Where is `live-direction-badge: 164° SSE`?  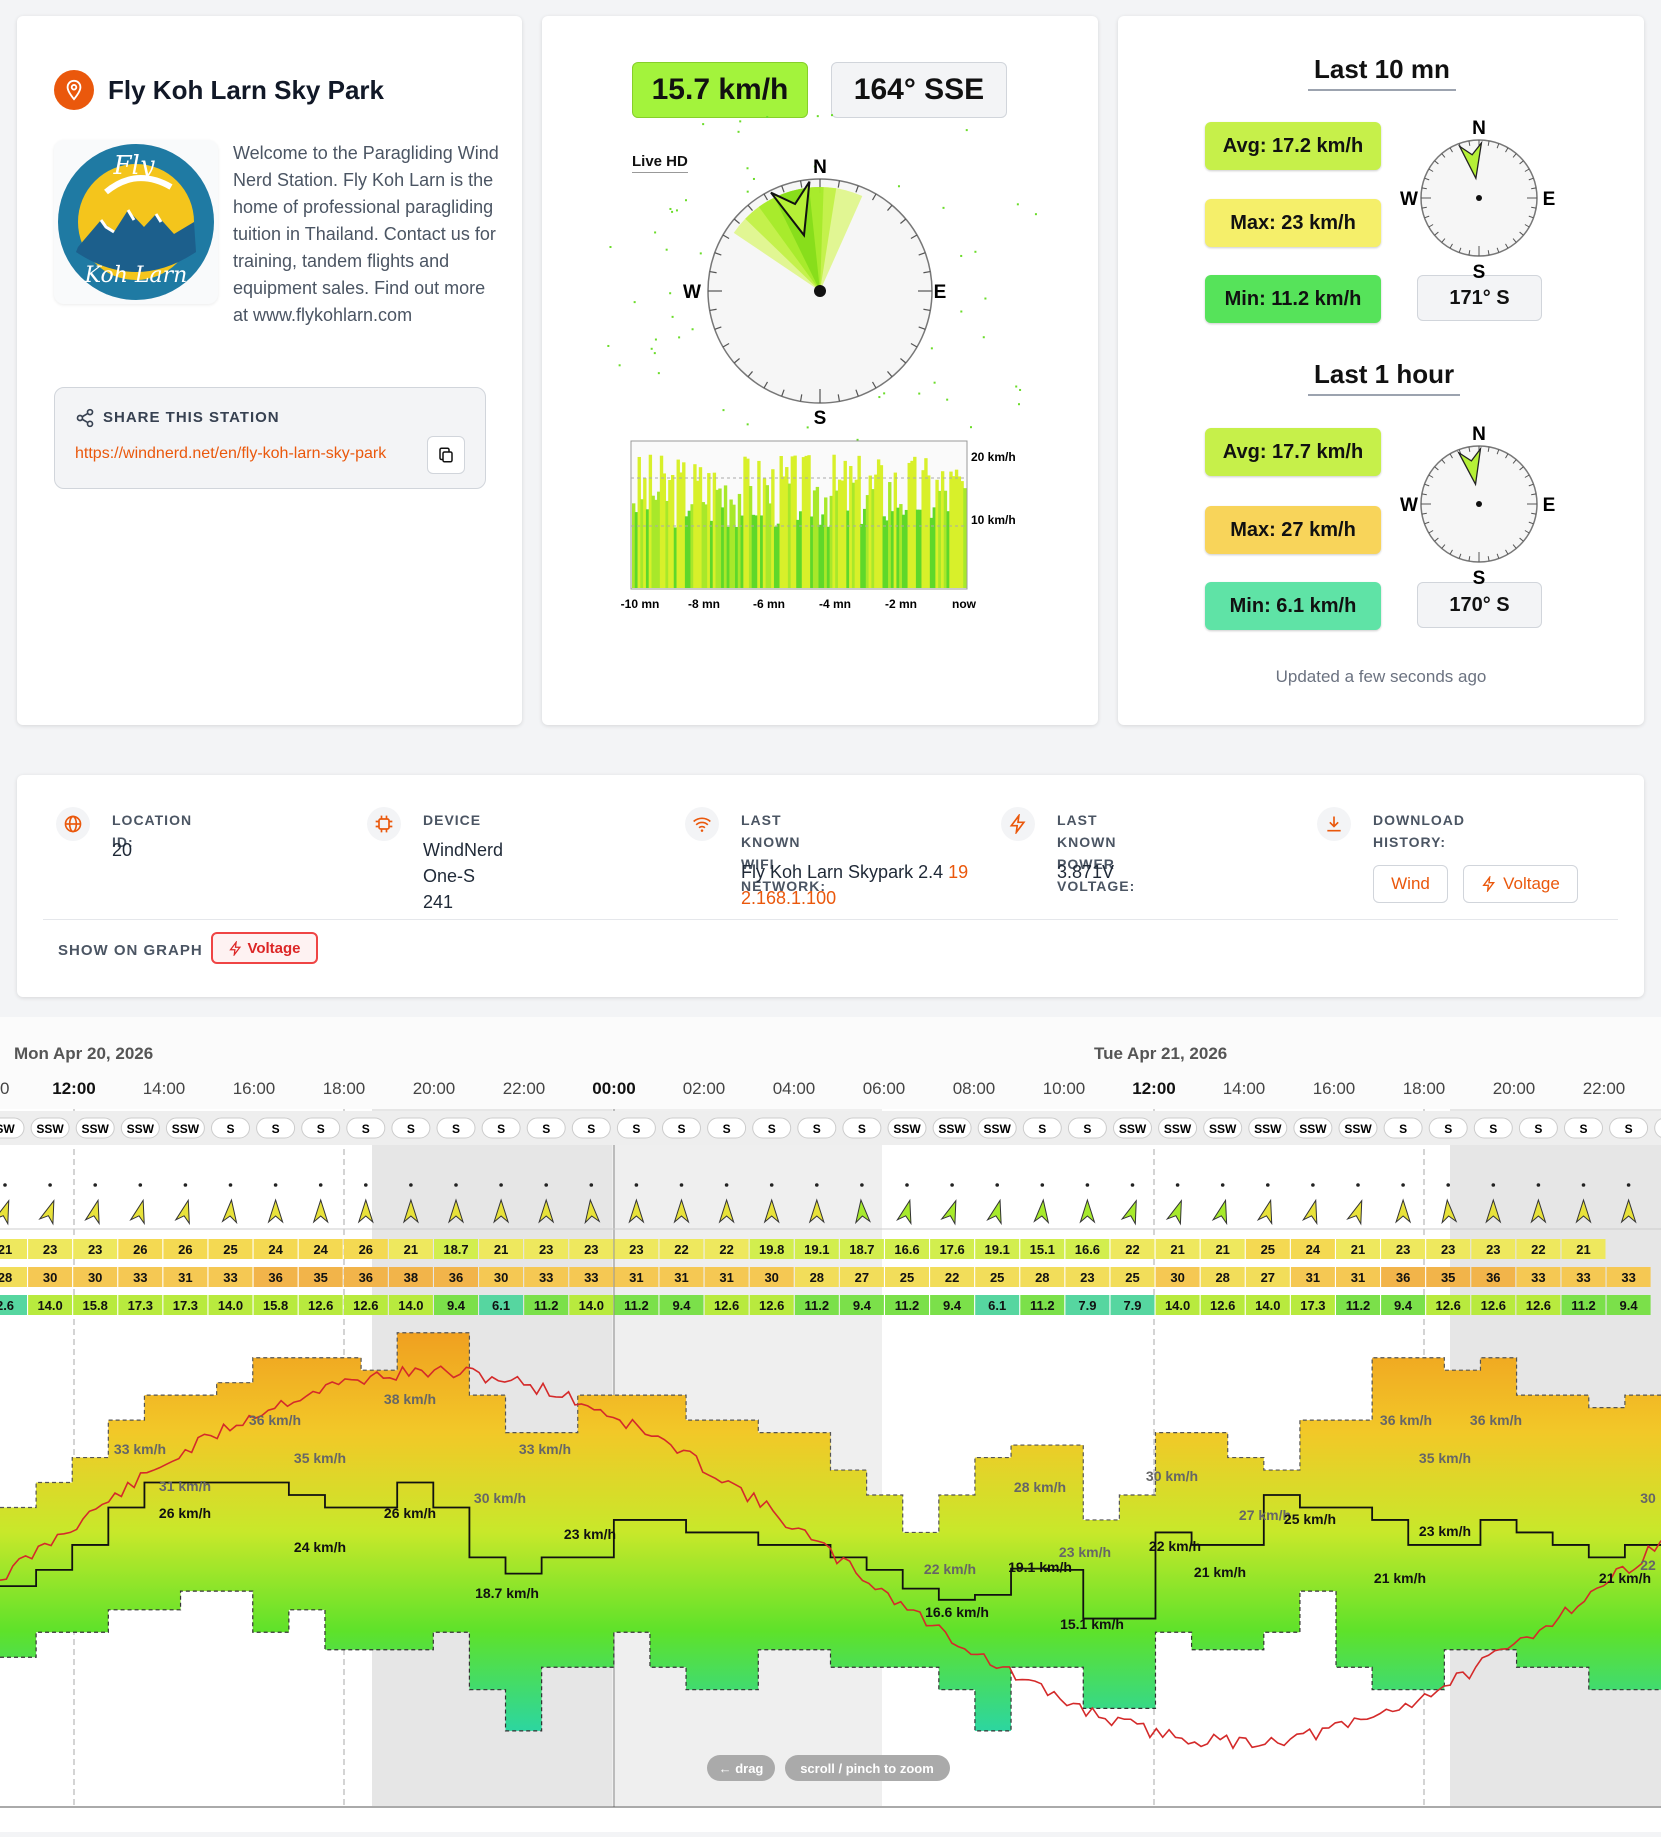 live-direction-badge: 164° SSE is located at coordinates (919, 90).